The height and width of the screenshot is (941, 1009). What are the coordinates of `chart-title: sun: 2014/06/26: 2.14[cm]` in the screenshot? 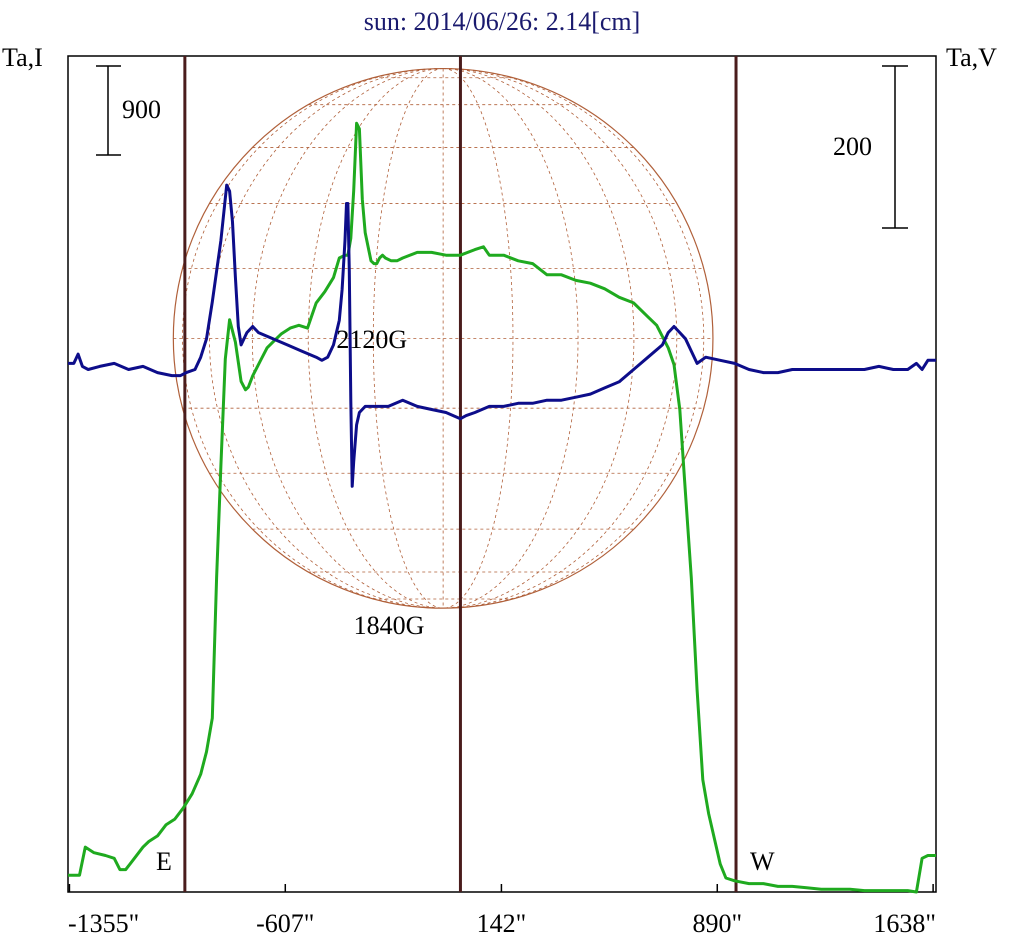 It's located at (502, 21).